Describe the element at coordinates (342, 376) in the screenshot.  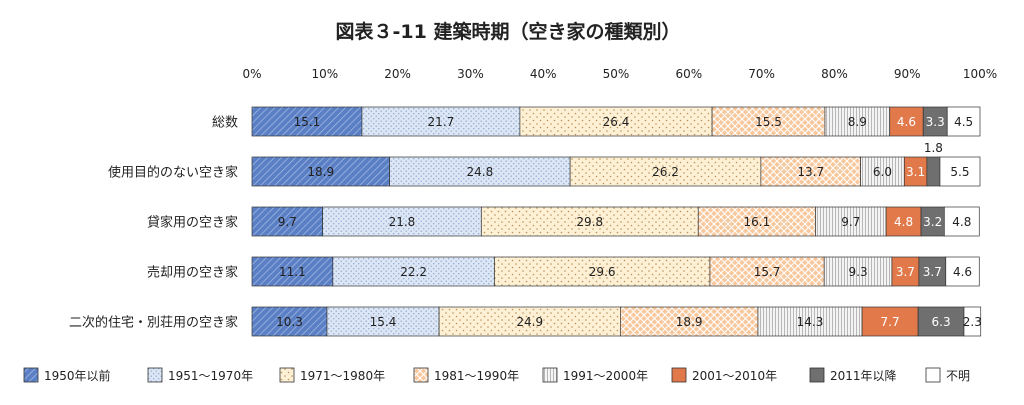
I see `legend-label: 1971～1980年` at that location.